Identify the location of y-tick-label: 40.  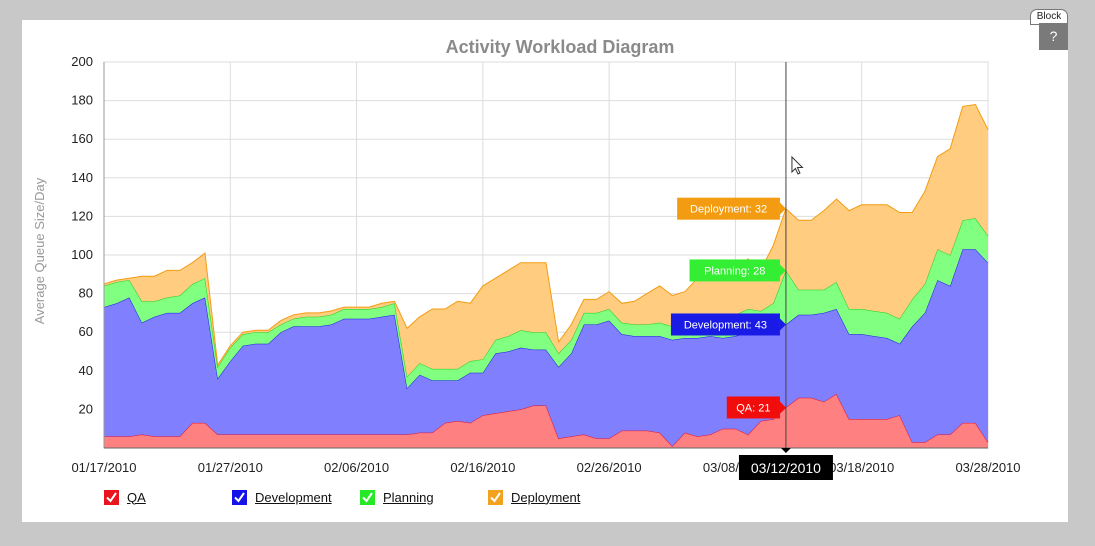
(86, 370).